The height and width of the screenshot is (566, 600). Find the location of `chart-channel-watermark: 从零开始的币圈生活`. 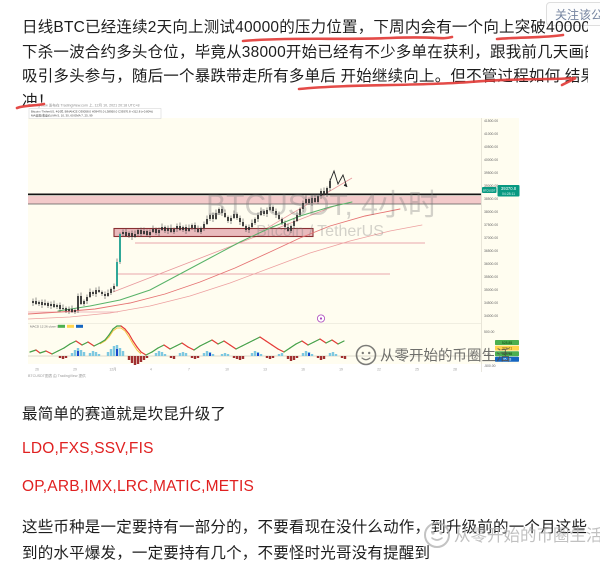

chart-channel-watermark: 从零开始的币圈生活 is located at coordinates (434, 355).